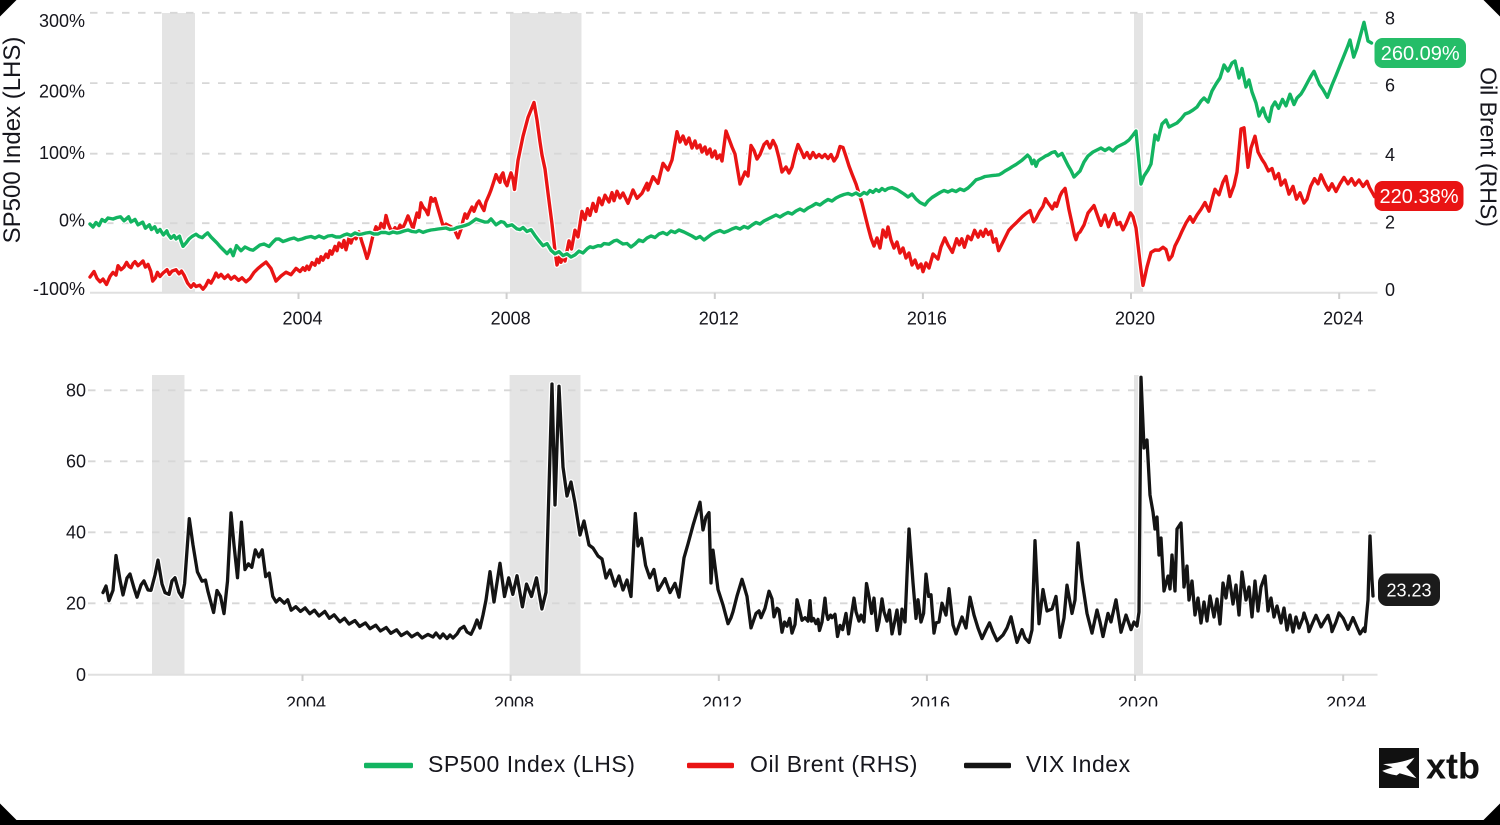  Describe the element at coordinates (76, 391) in the screenshot. I see `svg-text: 80` at that location.